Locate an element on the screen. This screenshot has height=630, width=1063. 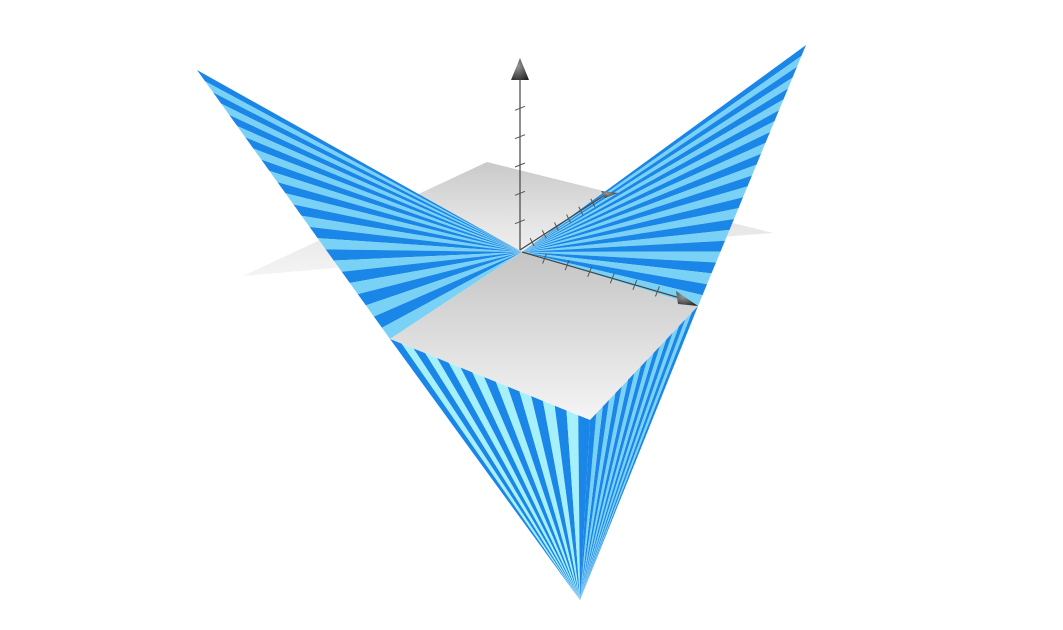
z-axis is located at coordinates (520, 154).